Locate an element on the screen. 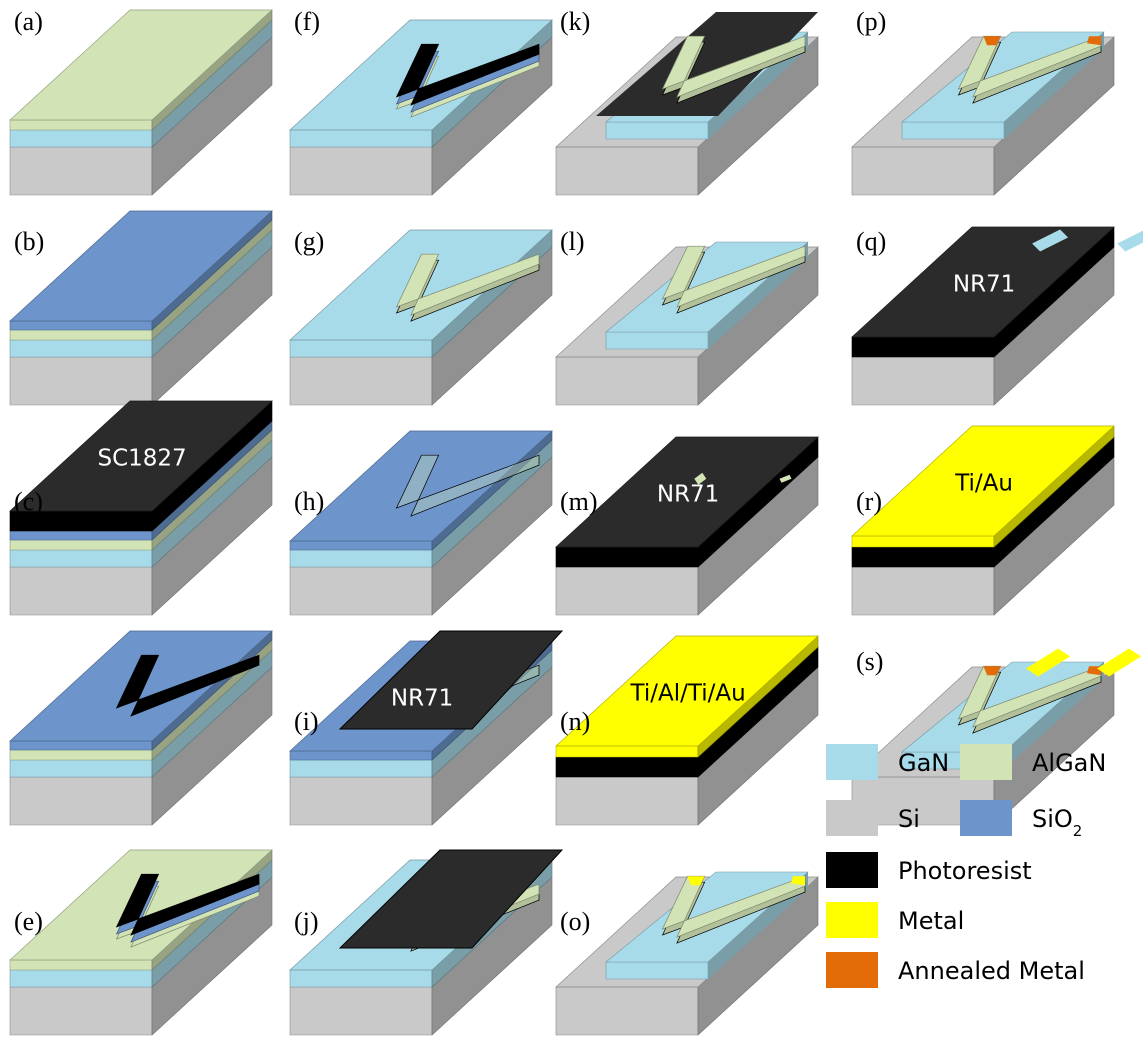 The width and height of the screenshot is (1143, 1042). panel-c: SC1827 (c) is located at coordinates (141, 508).